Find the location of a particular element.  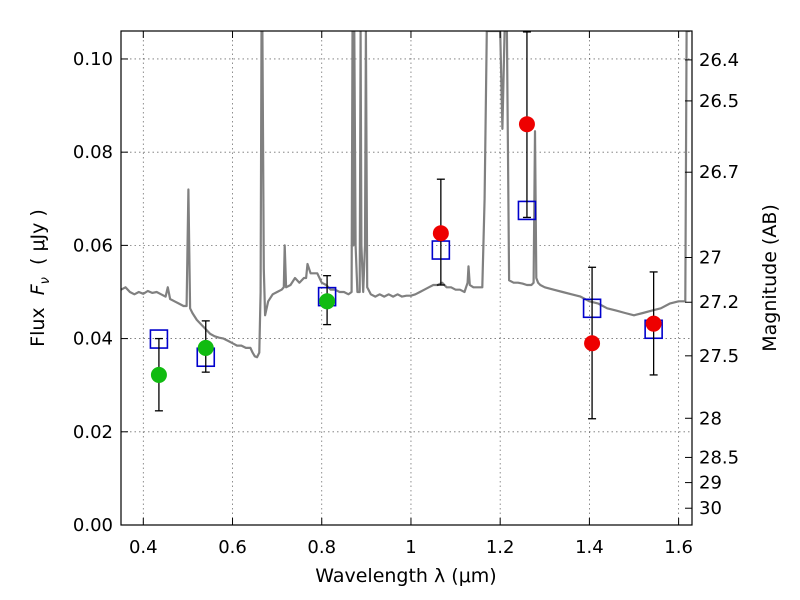

magnitude-axis-ticks: 26.4 26.5 26.7 27 27.2 27.5 28 28.5 29 30 is located at coordinates (712, 284).